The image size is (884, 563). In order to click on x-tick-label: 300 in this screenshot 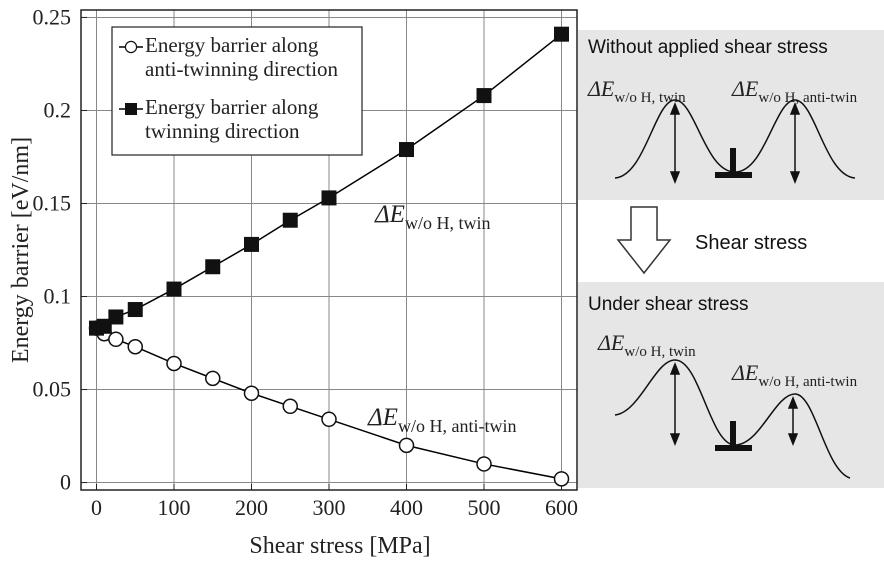, I will do `click(329, 507)`.